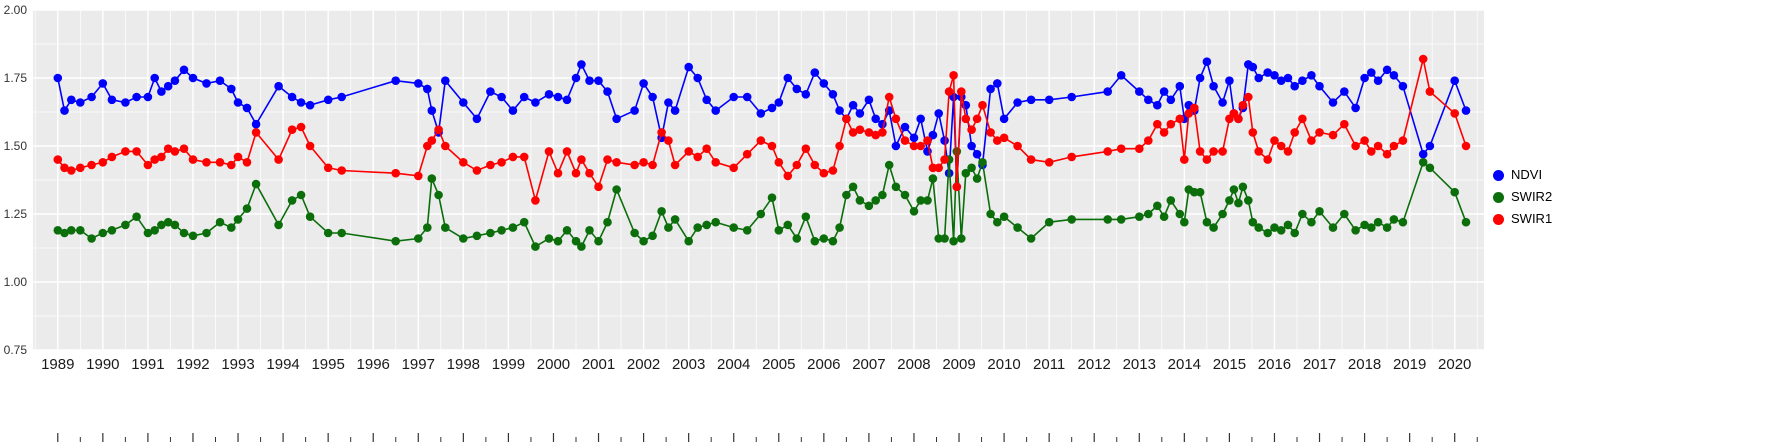  What do you see at coordinates (643, 364) in the screenshot?
I see `svg-text: 2002` at bounding box center [643, 364].